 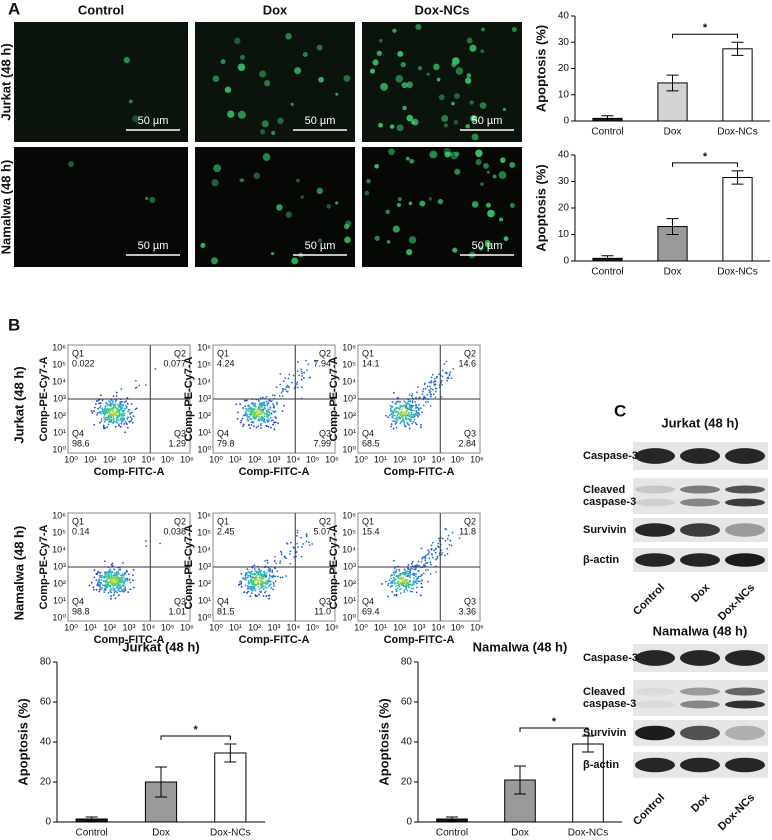 What do you see at coordinates (407, 782) in the screenshot?
I see `y-tick-label: 20` at bounding box center [407, 782].